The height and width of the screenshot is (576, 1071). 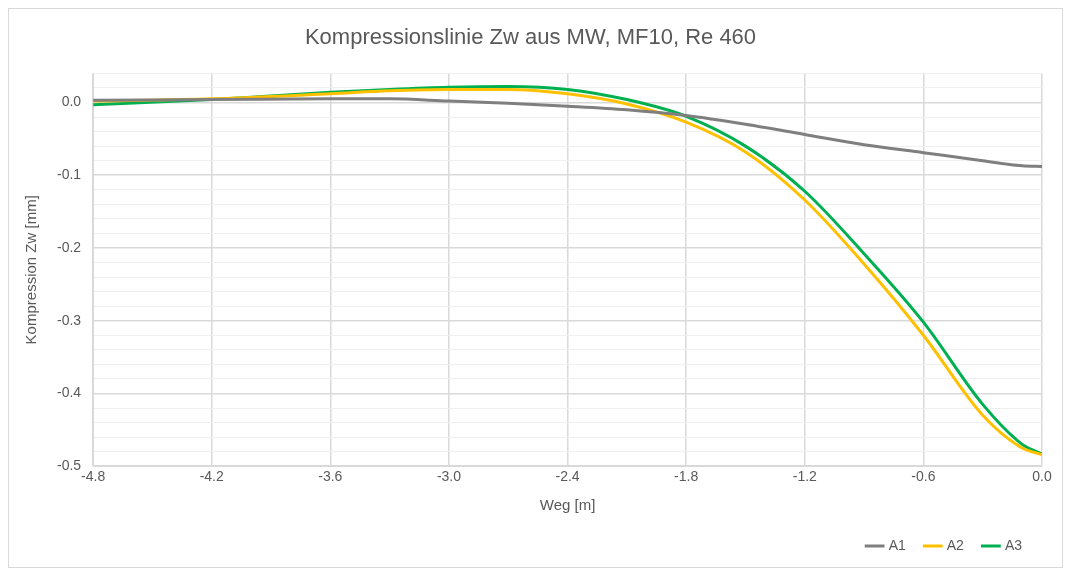 I want to click on legend-label: A1, so click(x=897, y=544).